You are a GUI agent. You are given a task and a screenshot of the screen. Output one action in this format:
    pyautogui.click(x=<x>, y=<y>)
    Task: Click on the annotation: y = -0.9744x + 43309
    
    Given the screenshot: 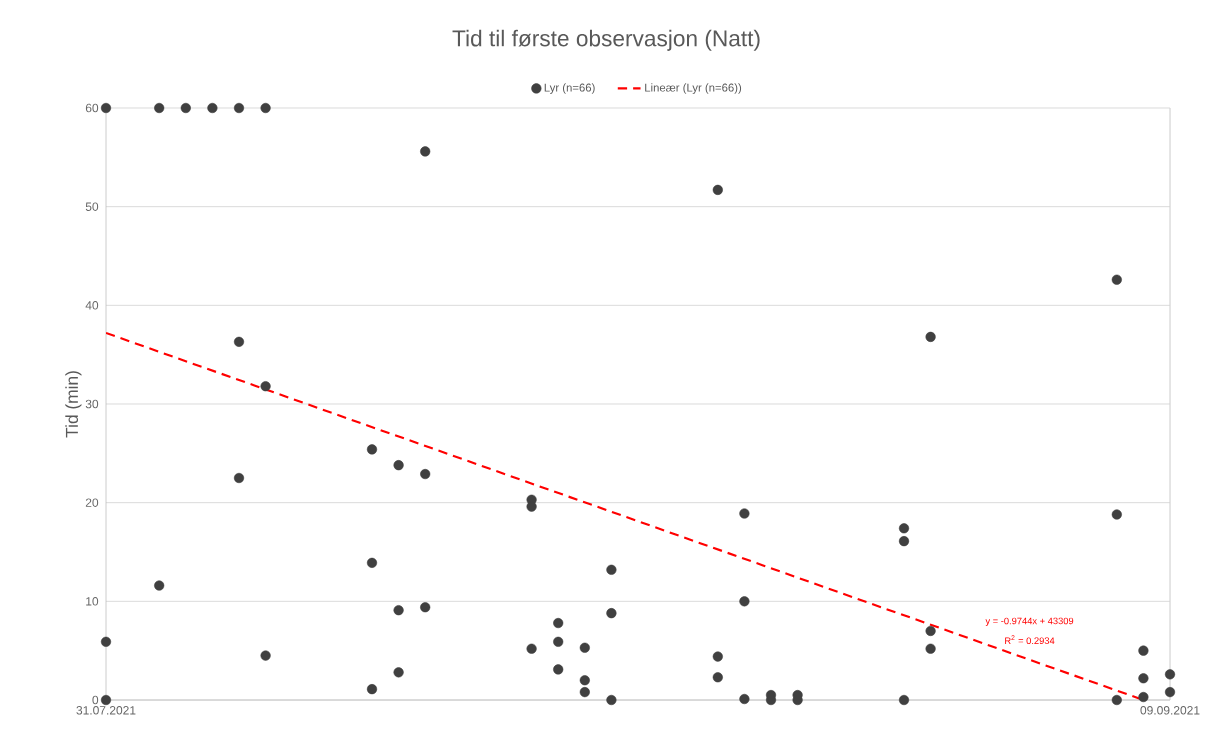 What is the action you would take?
    pyautogui.click(x=1029, y=622)
    